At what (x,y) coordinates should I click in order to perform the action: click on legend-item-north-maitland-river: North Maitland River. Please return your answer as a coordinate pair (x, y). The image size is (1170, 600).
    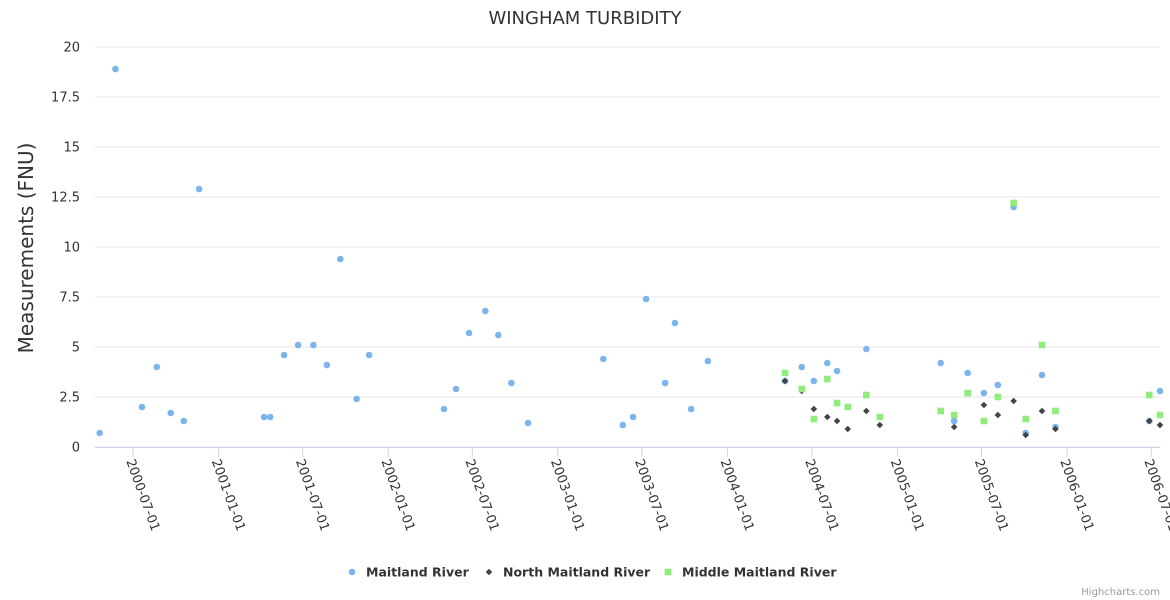
    Looking at the image, I should click on (568, 572).